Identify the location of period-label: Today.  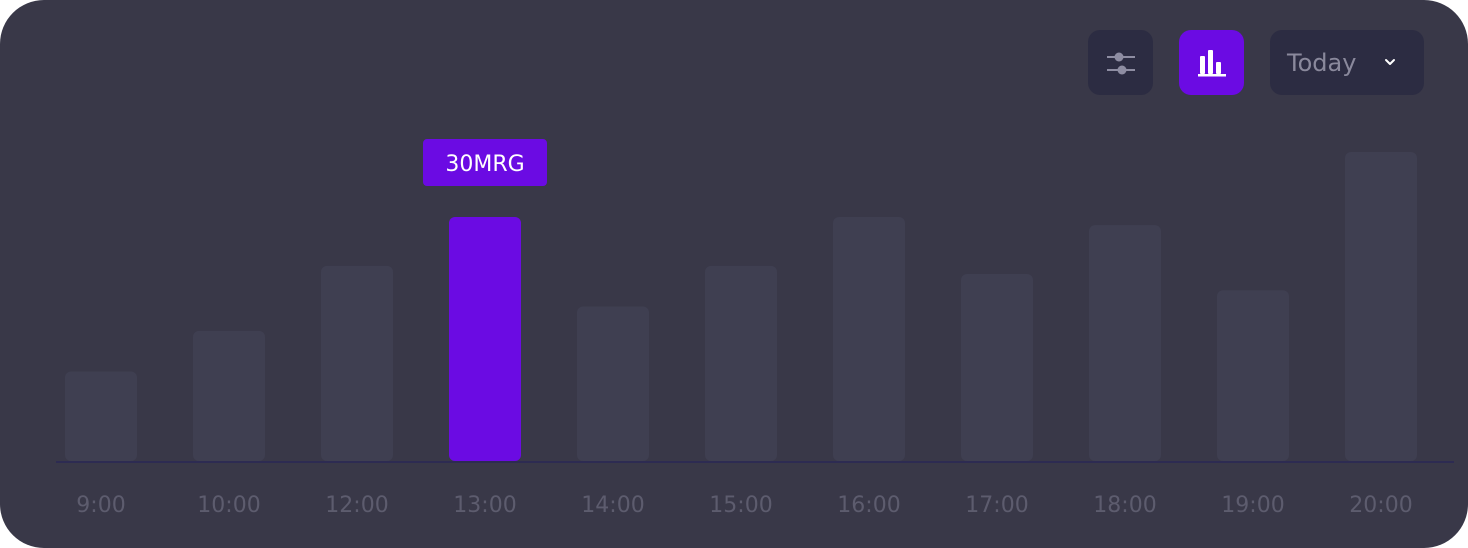
(1322, 62).